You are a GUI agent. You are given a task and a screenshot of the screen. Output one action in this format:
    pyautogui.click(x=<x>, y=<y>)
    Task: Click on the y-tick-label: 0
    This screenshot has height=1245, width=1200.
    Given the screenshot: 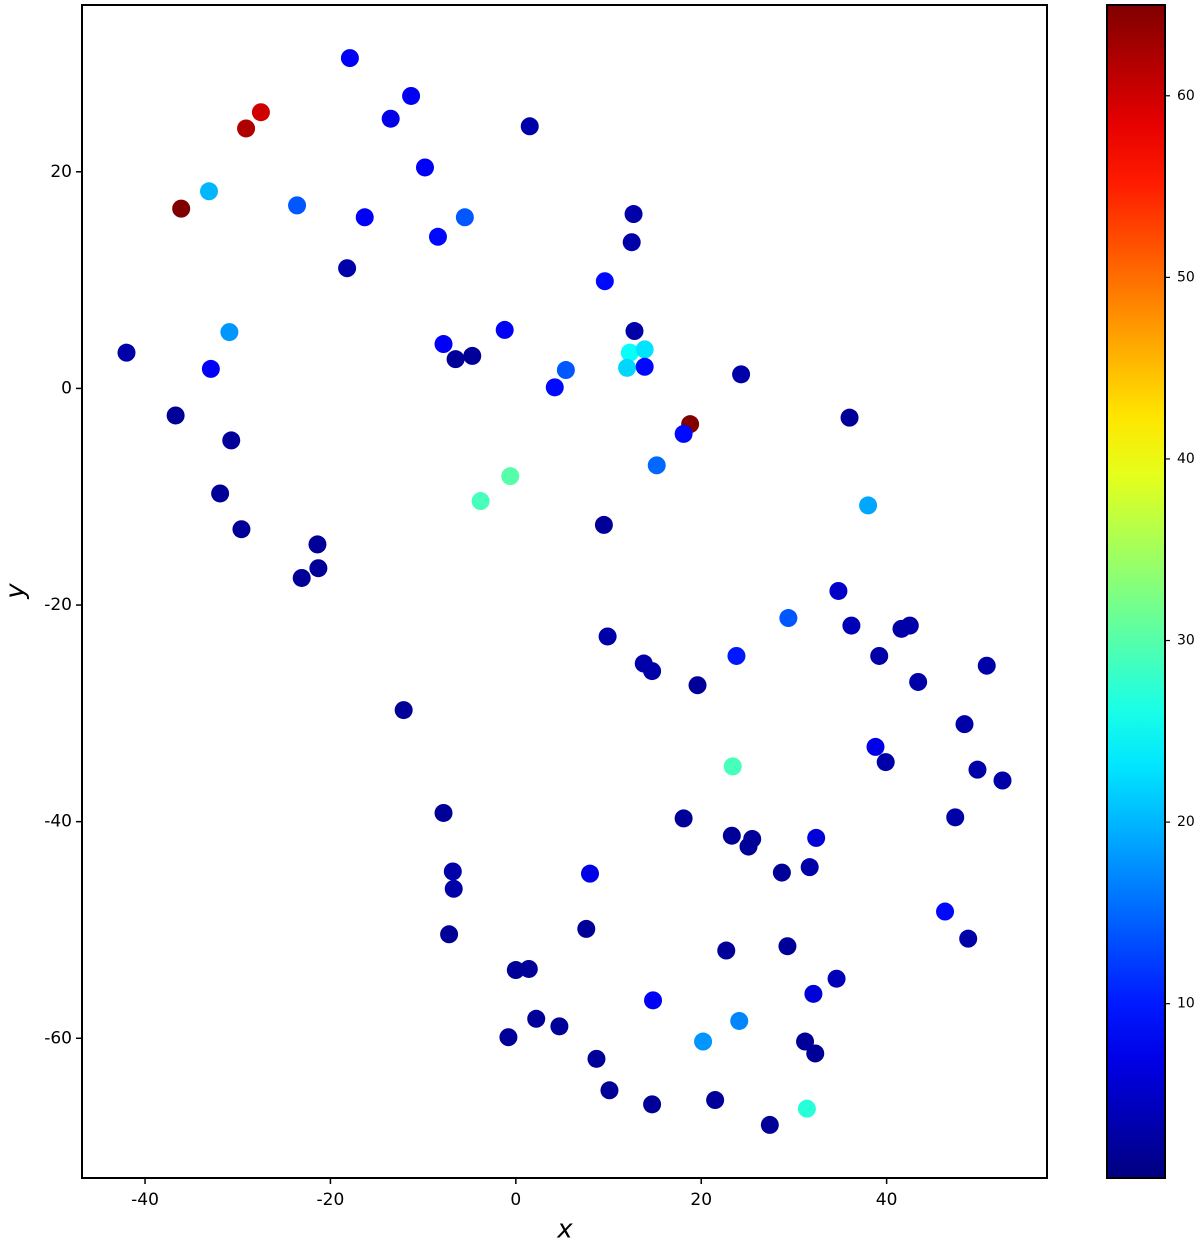 What is the action you would take?
    pyautogui.click(x=66, y=388)
    